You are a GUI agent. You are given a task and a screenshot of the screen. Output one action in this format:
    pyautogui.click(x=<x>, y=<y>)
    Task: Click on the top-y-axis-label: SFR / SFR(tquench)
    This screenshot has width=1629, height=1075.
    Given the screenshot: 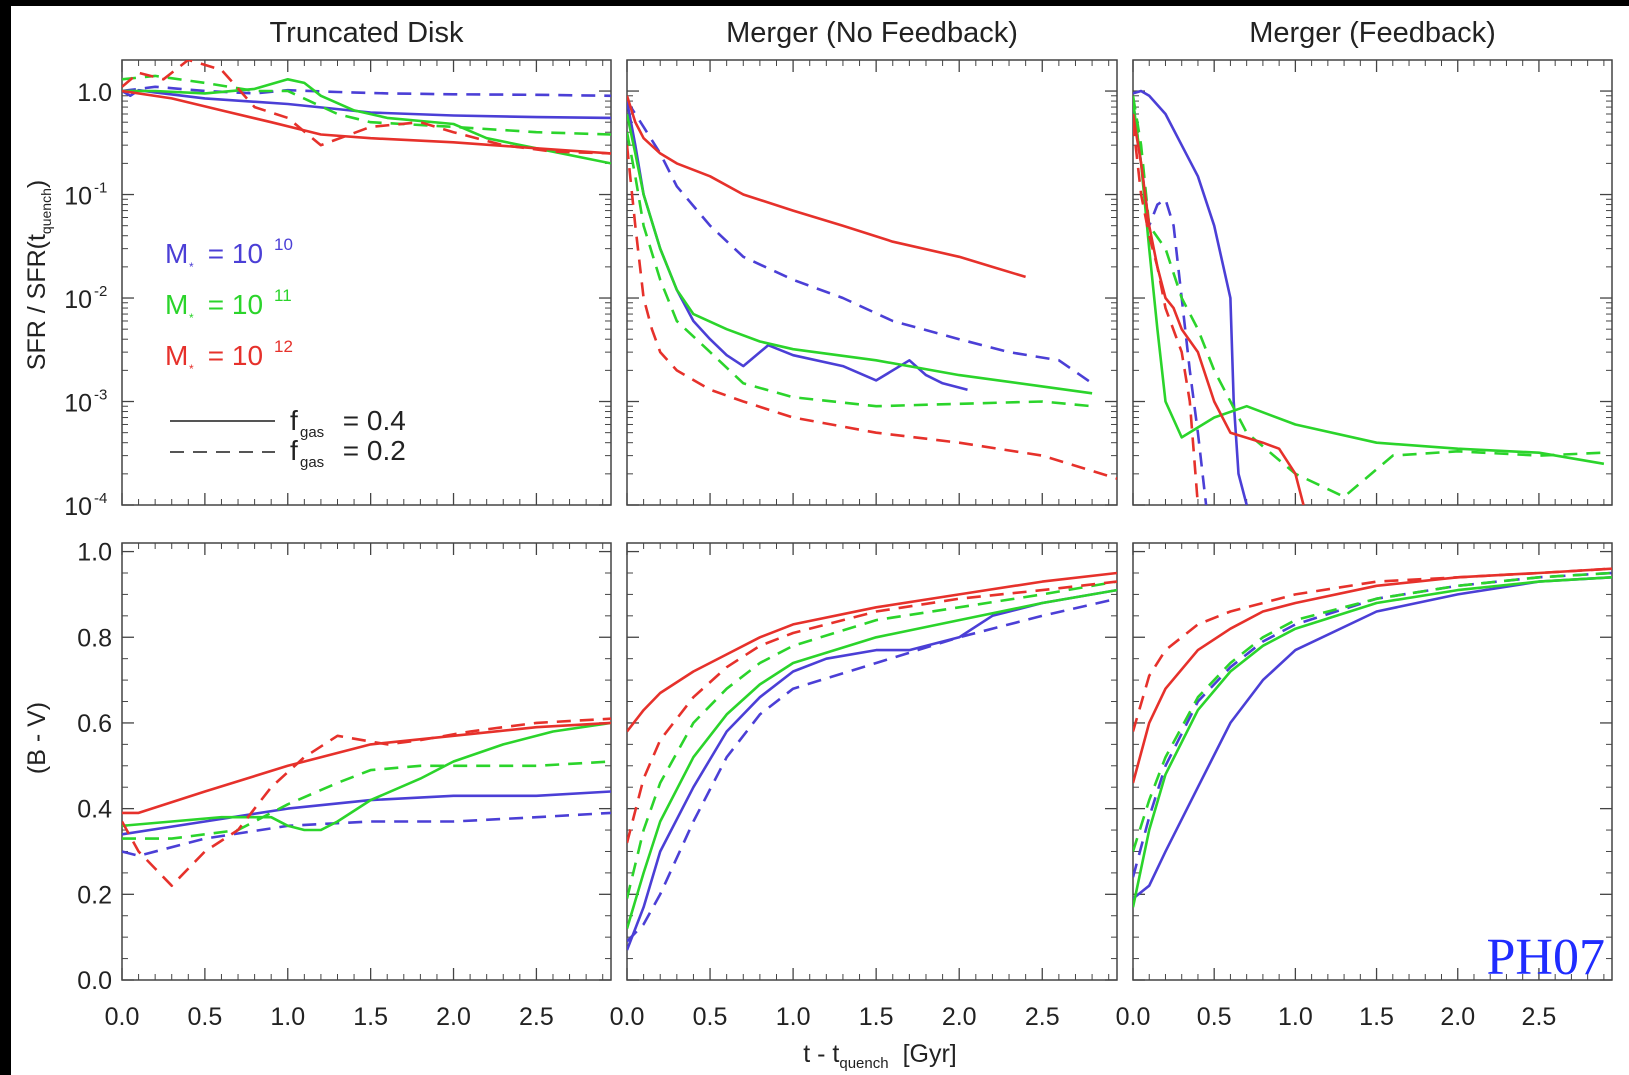 What is the action you would take?
    pyautogui.click(x=38, y=275)
    